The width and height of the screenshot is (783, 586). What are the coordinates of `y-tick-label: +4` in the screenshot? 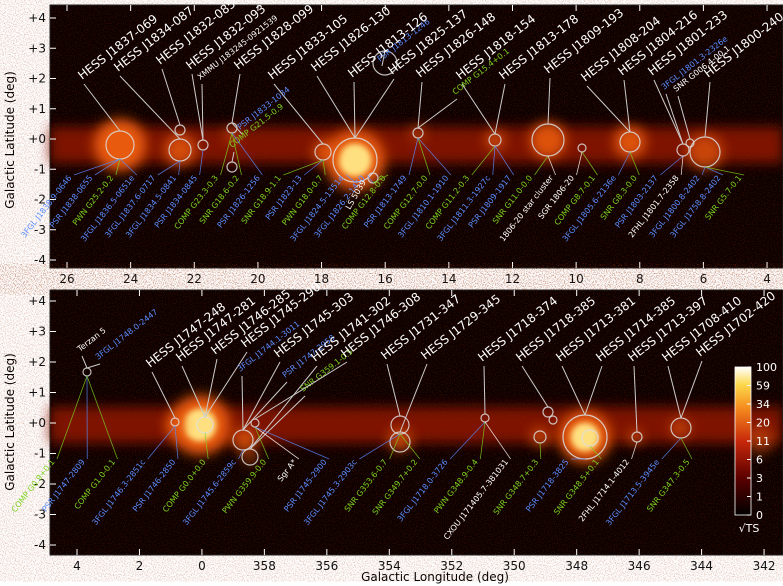 It's located at (37, 301).